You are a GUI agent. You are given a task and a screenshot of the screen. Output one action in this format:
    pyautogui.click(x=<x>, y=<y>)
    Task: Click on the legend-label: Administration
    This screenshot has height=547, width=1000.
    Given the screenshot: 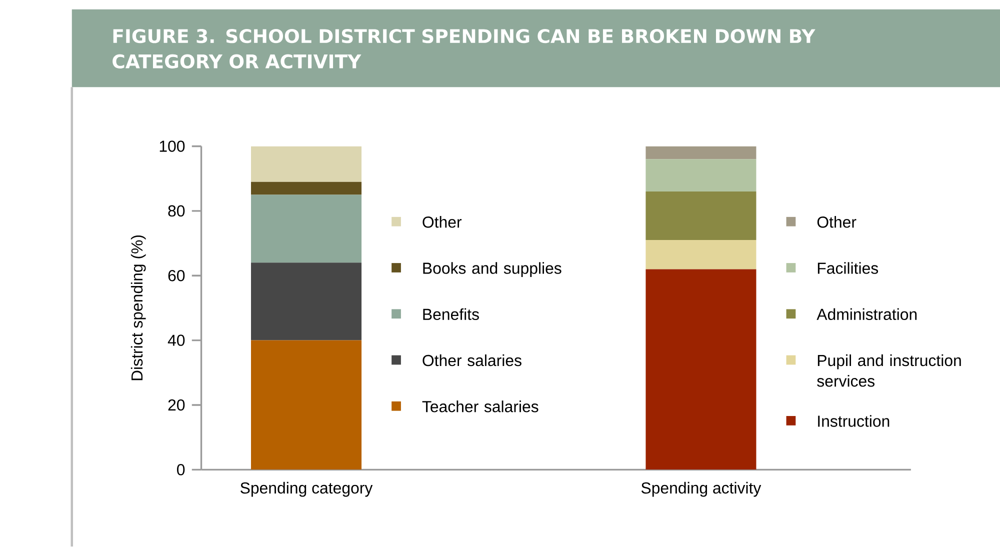 What is the action you would take?
    pyautogui.click(x=866, y=314)
    